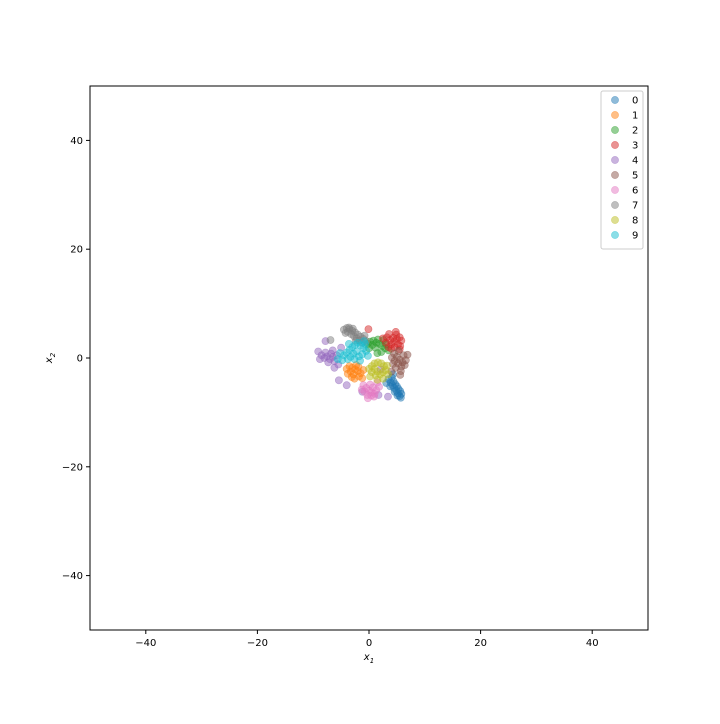  I want to click on y-axis: −40 −20 0 20 40, so click(76, 359).